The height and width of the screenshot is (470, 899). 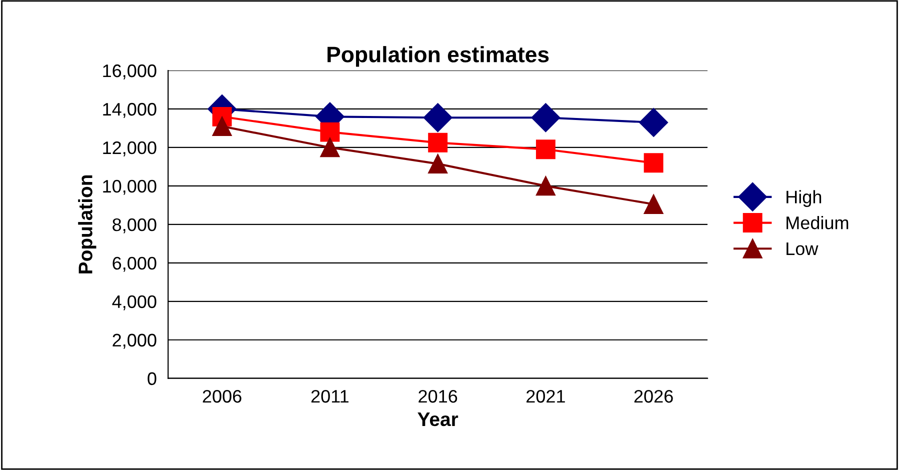 What do you see at coordinates (129, 187) in the screenshot?
I see `y-tick-label: 10,000` at bounding box center [129, 187].